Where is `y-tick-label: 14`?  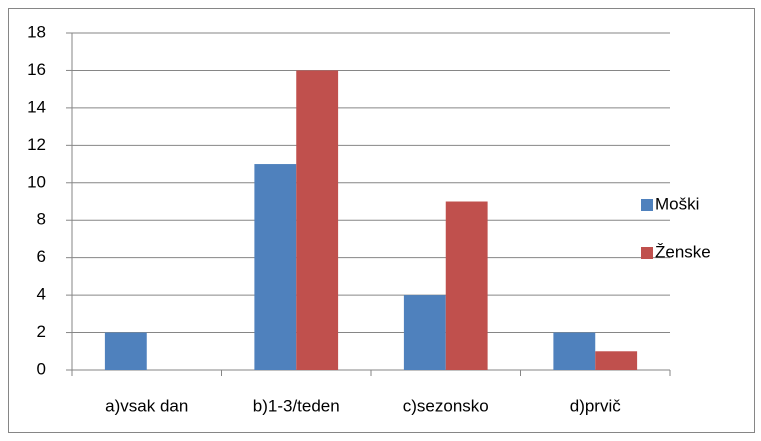 y-tick-label: 14 is located at coordinates (36, 106).